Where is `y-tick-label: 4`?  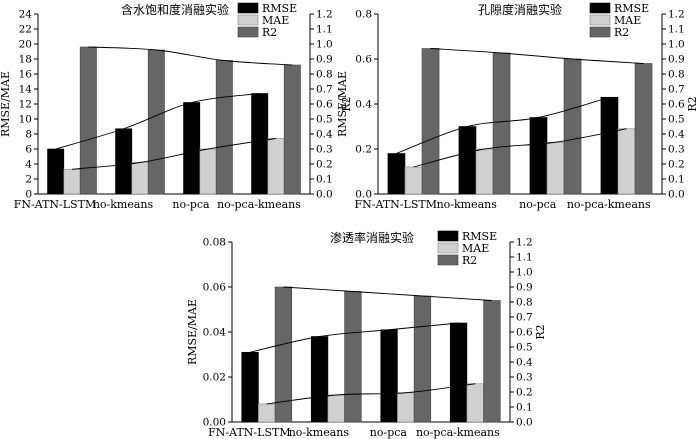 y-tick-label: 4 is located at coordinates (28, 165).